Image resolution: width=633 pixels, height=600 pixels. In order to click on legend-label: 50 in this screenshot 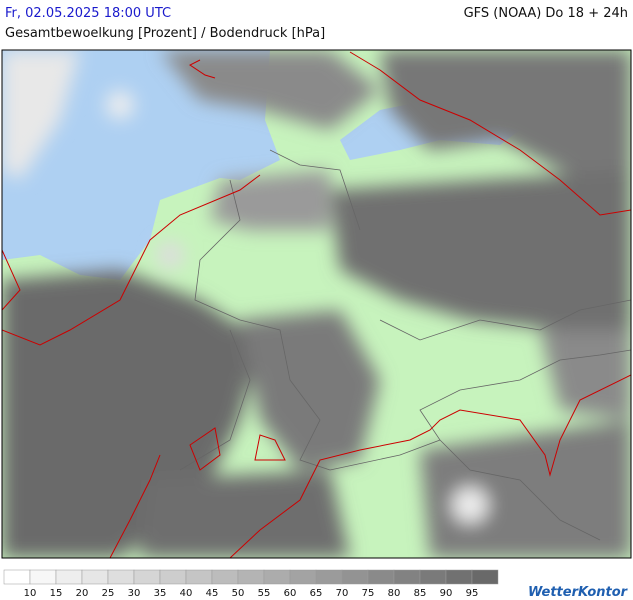, I will do `click(238, 593)`.